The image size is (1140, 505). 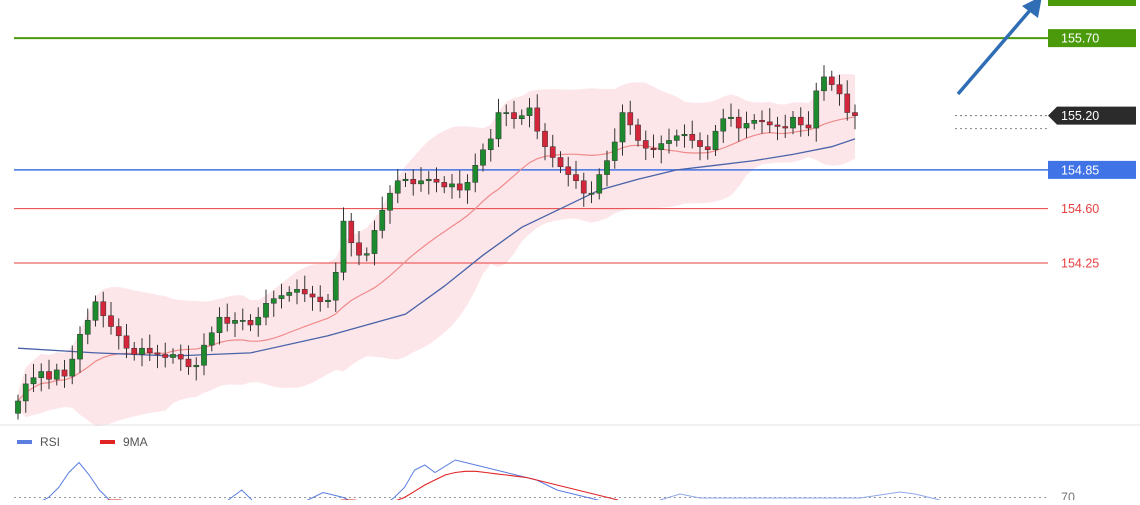 What do you see at coordinates (995, 51) in the screenshot?
I see `forecast-arrow-line` at bounding box center [995, 51].